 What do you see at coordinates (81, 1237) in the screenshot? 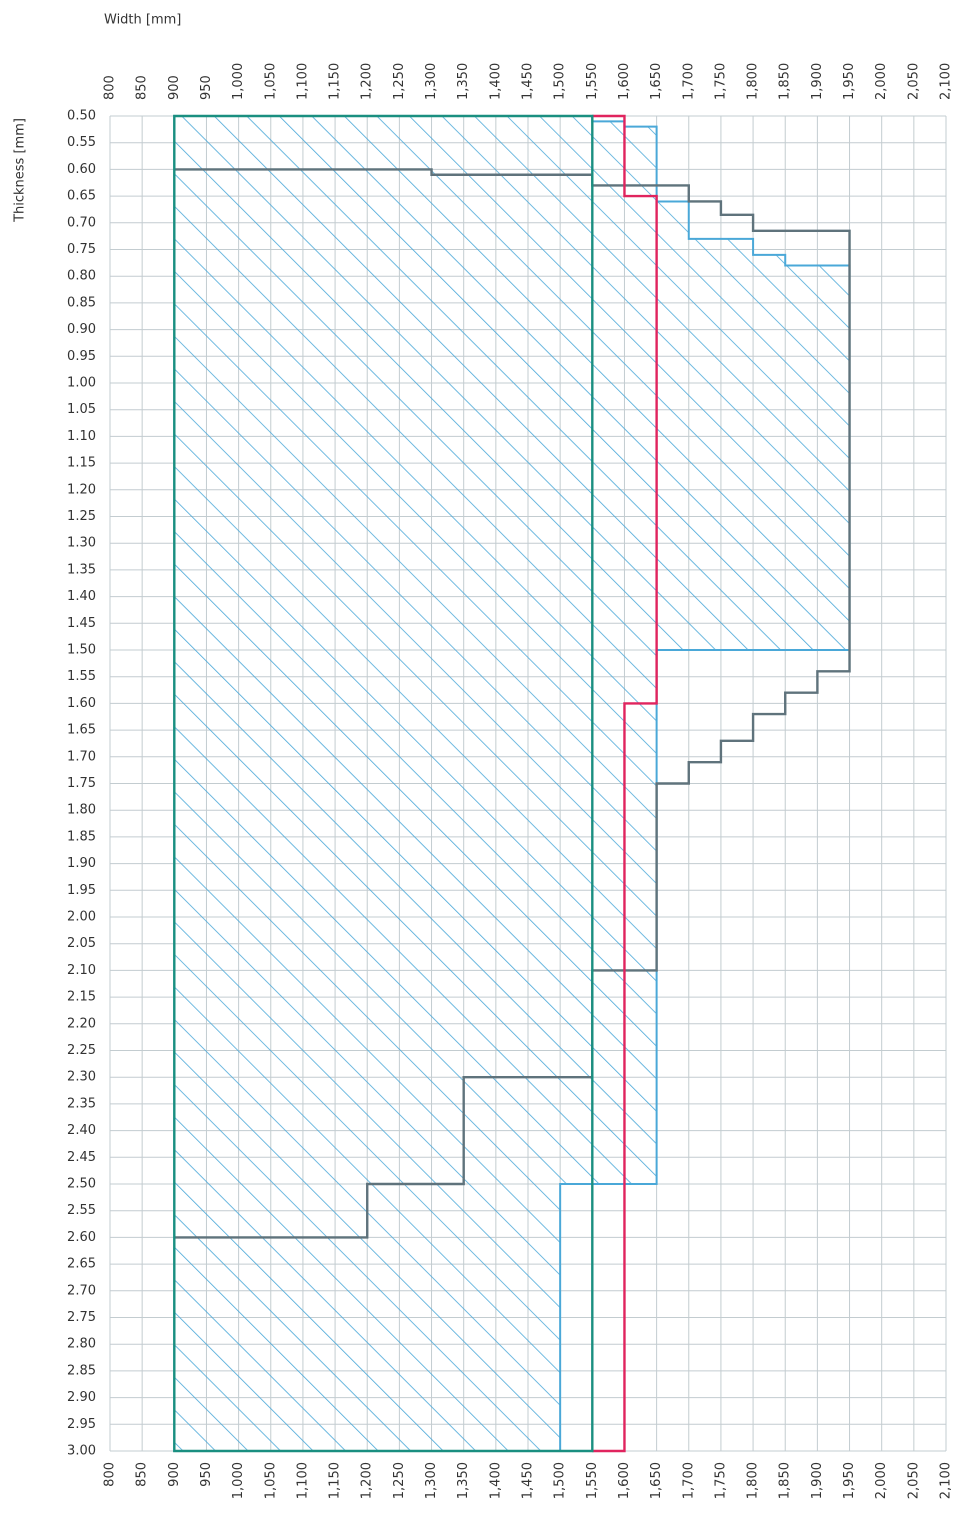
I see `y-tick-label: 2.60` at bounding box center [81, 1237].